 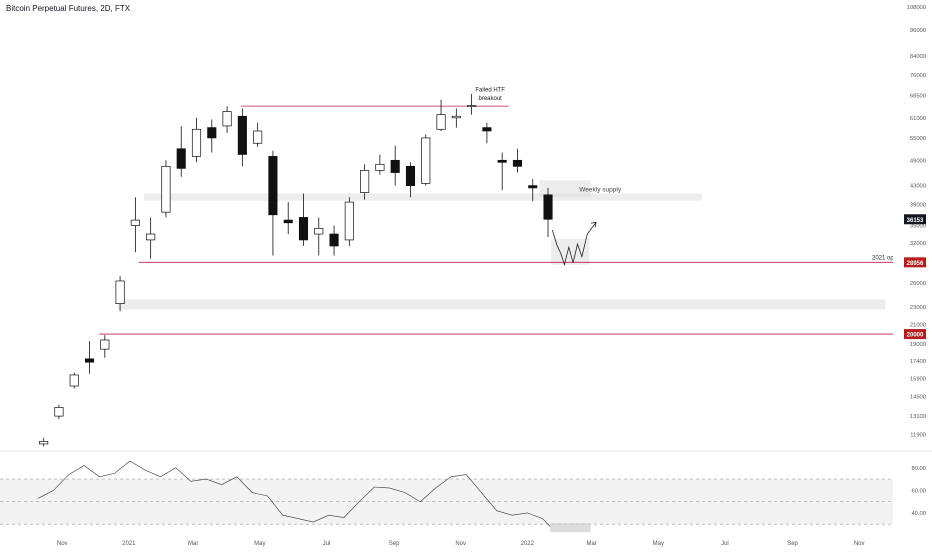 What do you see at coordinates (460, 544) in the screenshot?
I see `x-tick-label-6: Nov` at bounding box center [460, 544].